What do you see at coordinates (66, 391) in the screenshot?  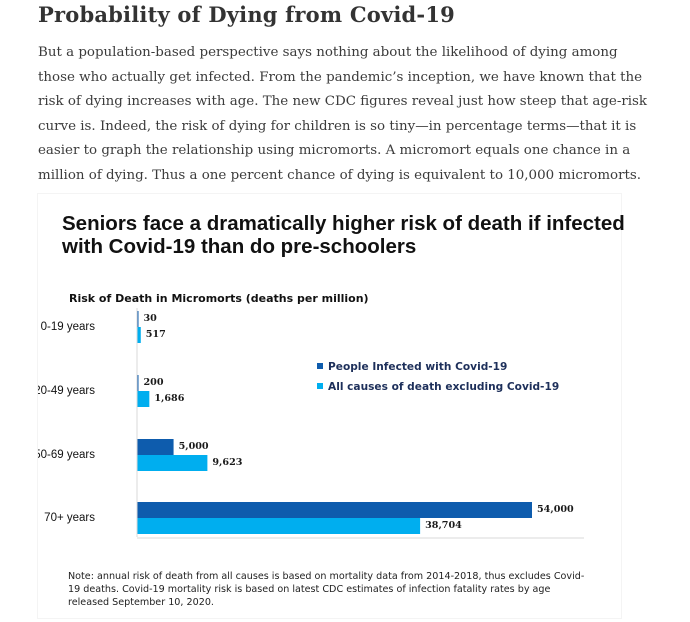 I see `category-label-20-49-years: 20-49 years` at bounding box center [66, 391].